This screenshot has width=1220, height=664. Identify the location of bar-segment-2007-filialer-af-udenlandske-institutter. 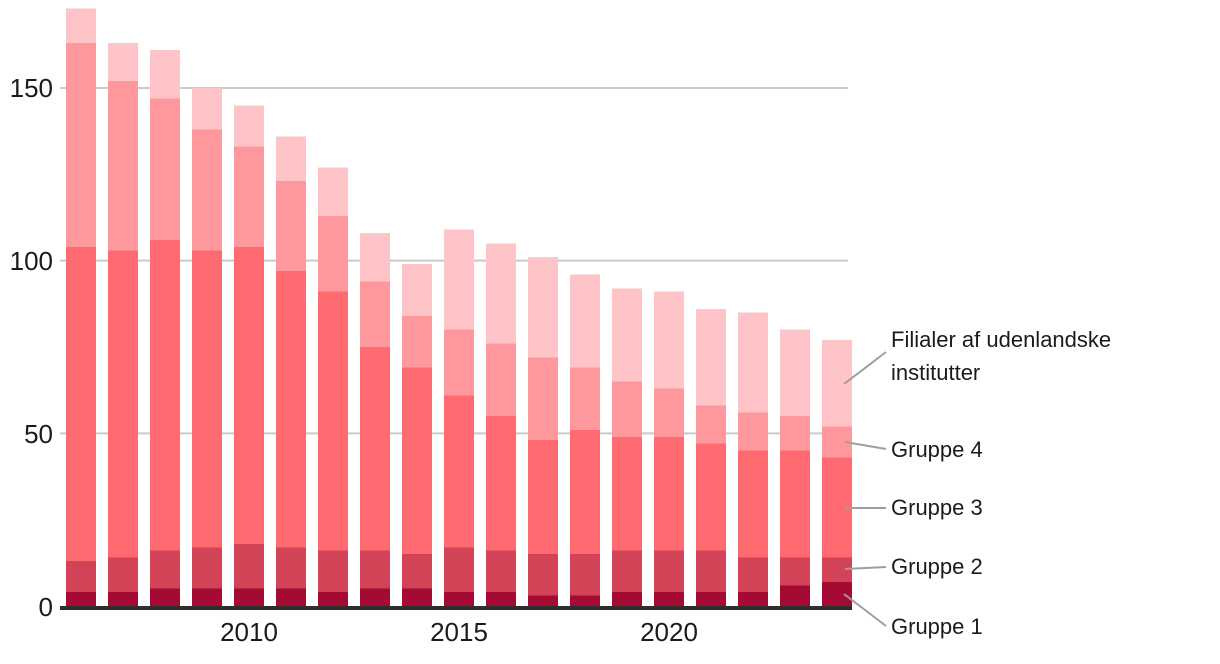
(123, 62).